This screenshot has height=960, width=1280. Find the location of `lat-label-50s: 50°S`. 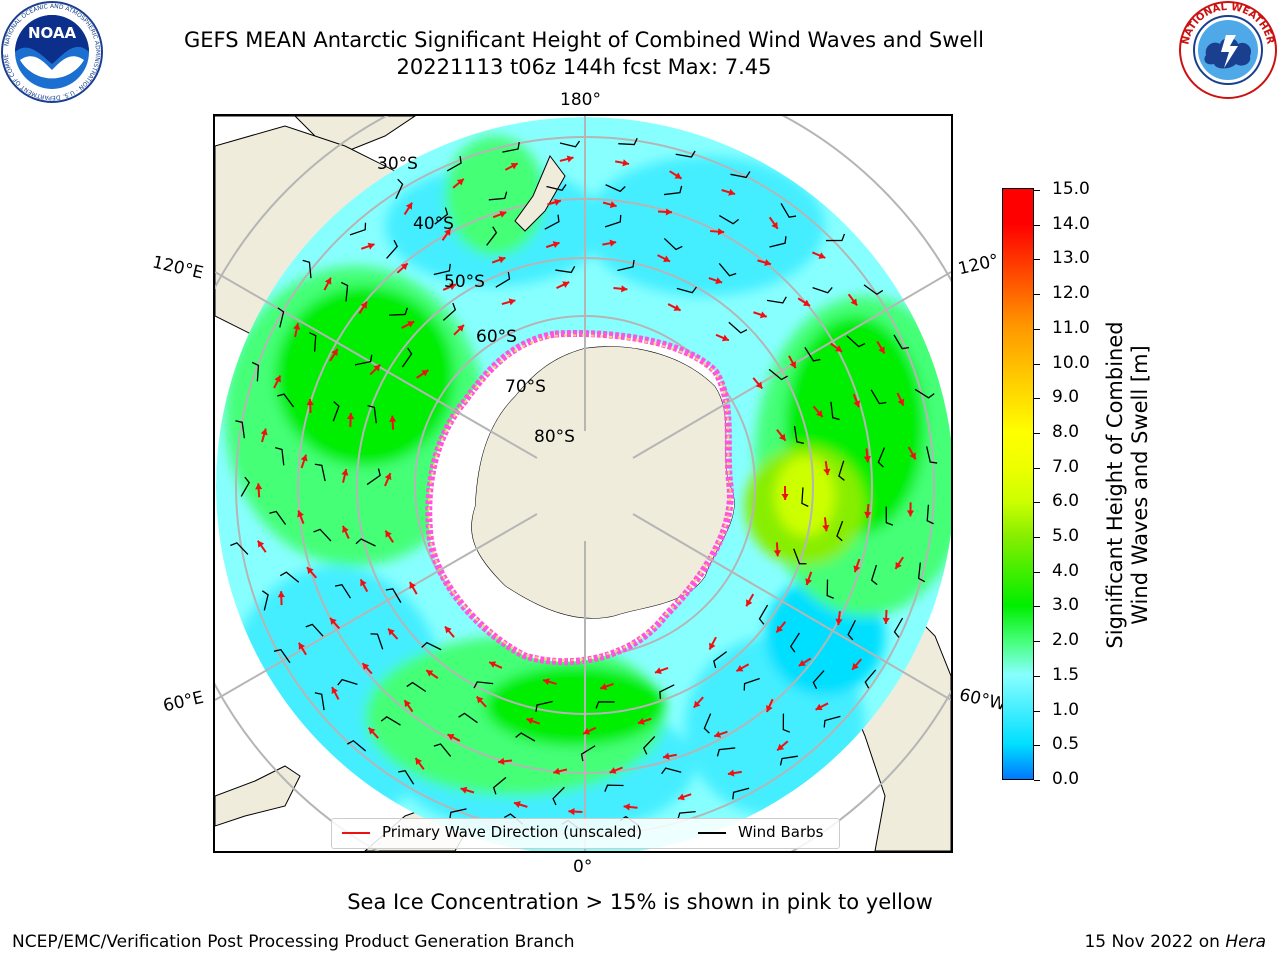

lat-label-50s: 50°S is located at coordinates (464, 282).